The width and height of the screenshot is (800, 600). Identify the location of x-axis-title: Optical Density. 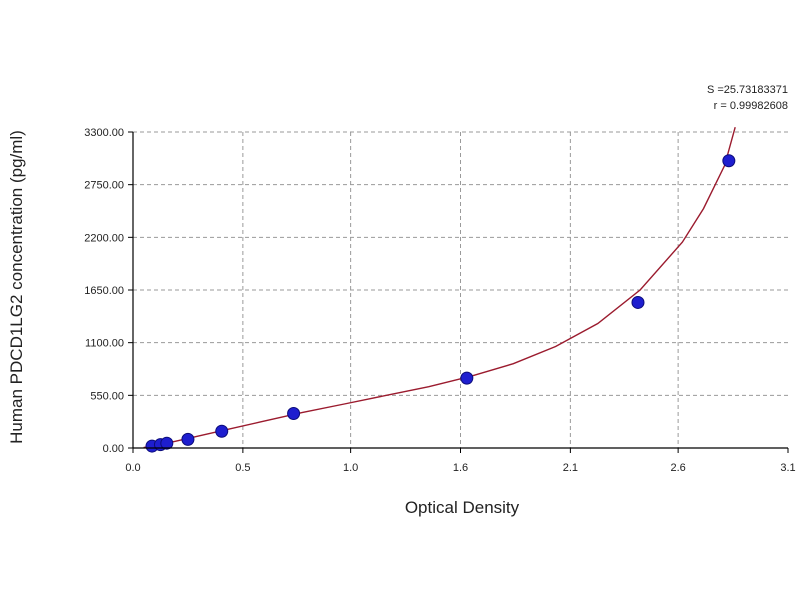
(462, 507).